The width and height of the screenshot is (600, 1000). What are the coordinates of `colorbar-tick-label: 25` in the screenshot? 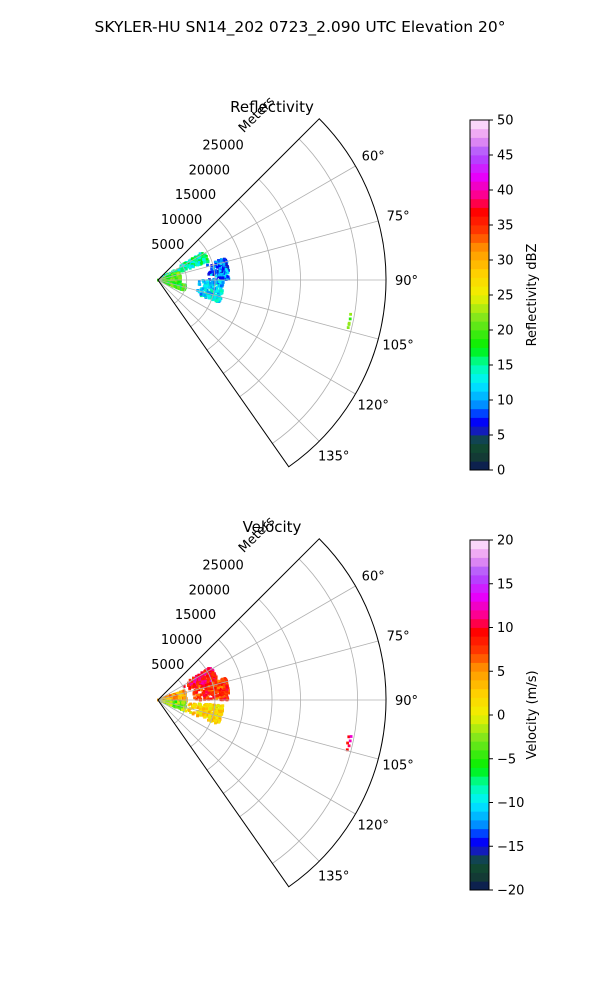 It's located at (505, 296).